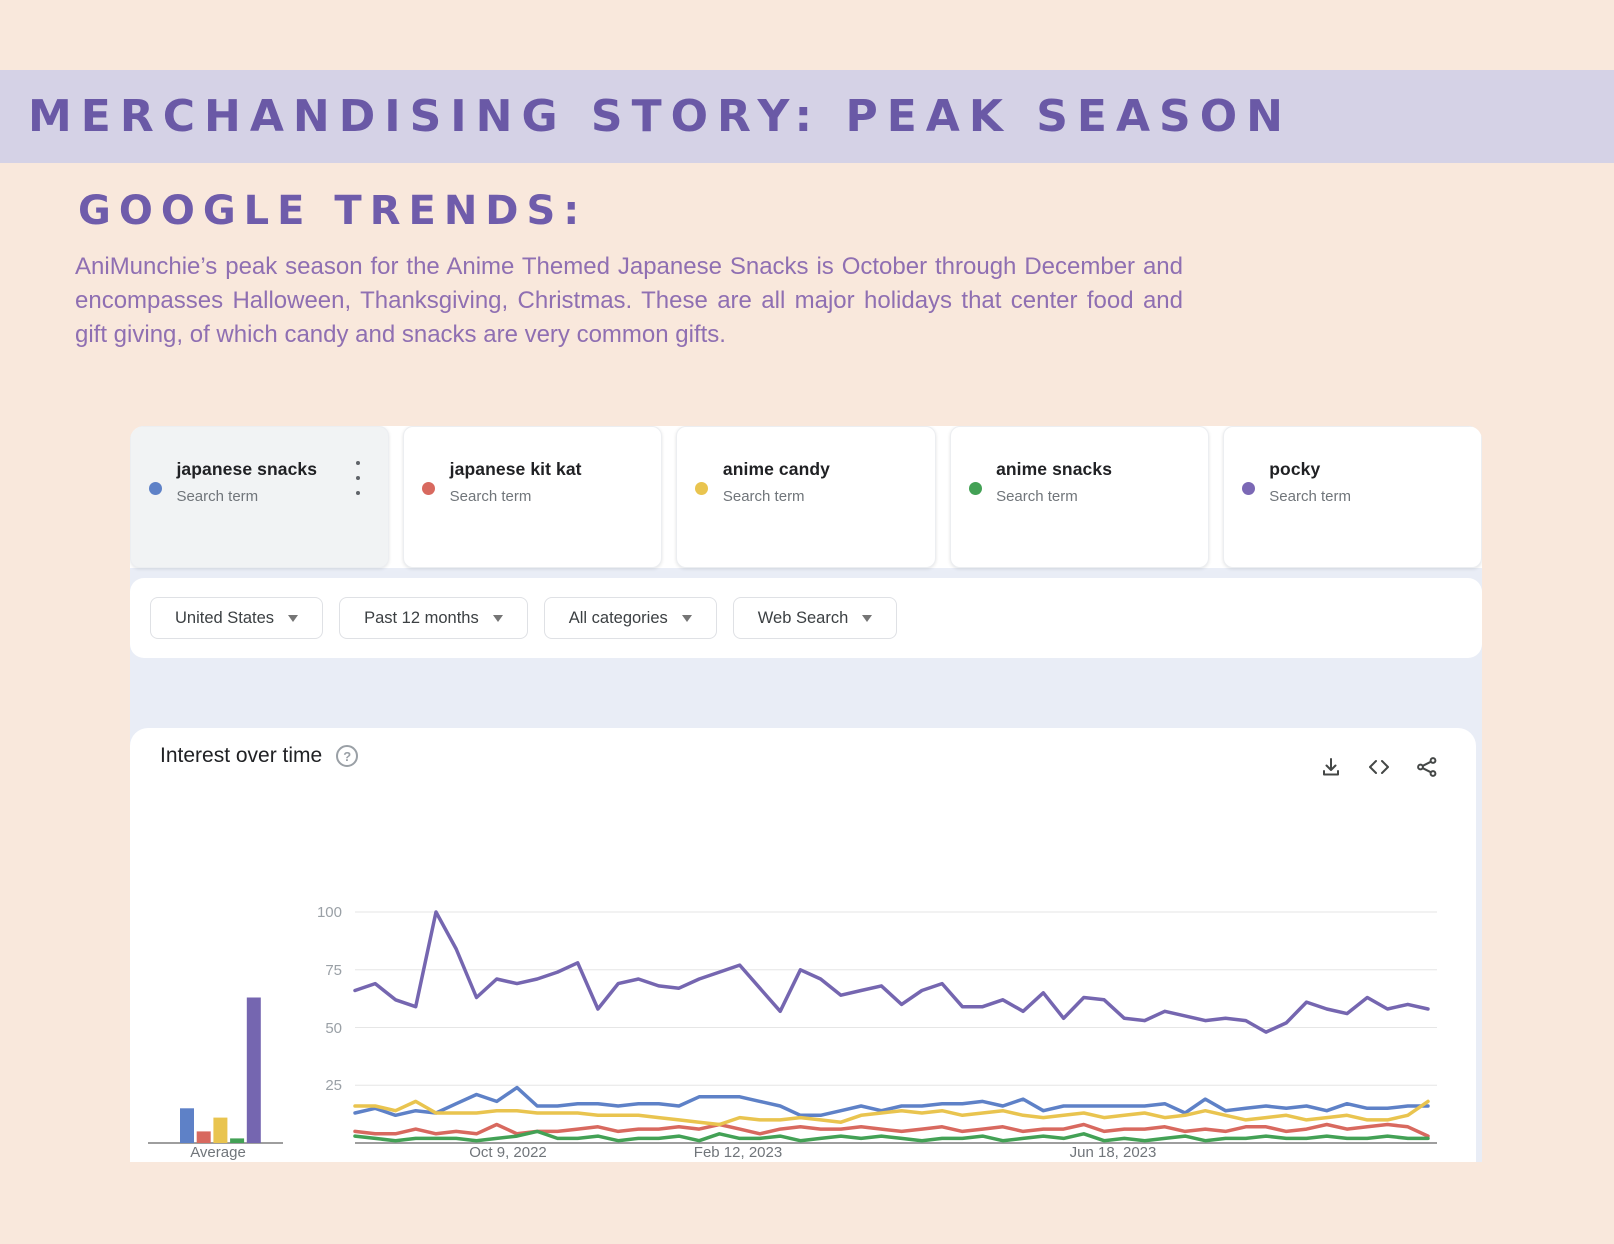 This screenshot has height=1244, width=1614. I want to click on x-tick-1: Feb 12, 2023, so click(738, 1152).